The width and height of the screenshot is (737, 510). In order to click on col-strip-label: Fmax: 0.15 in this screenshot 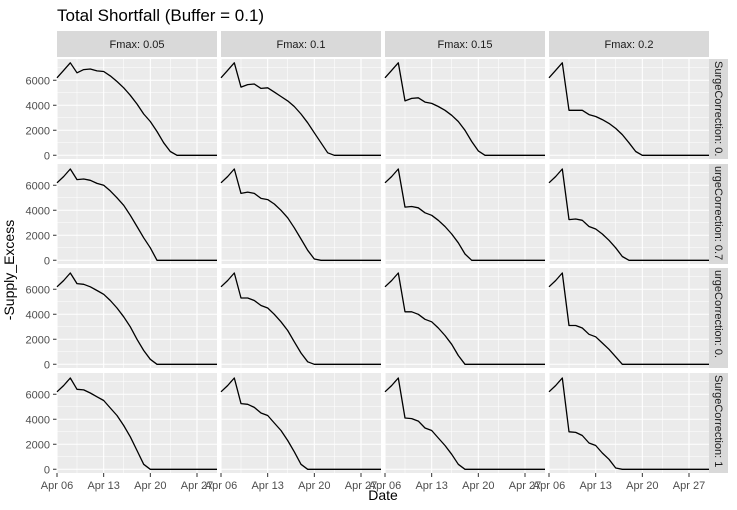, I will do `click(464, 45)`.